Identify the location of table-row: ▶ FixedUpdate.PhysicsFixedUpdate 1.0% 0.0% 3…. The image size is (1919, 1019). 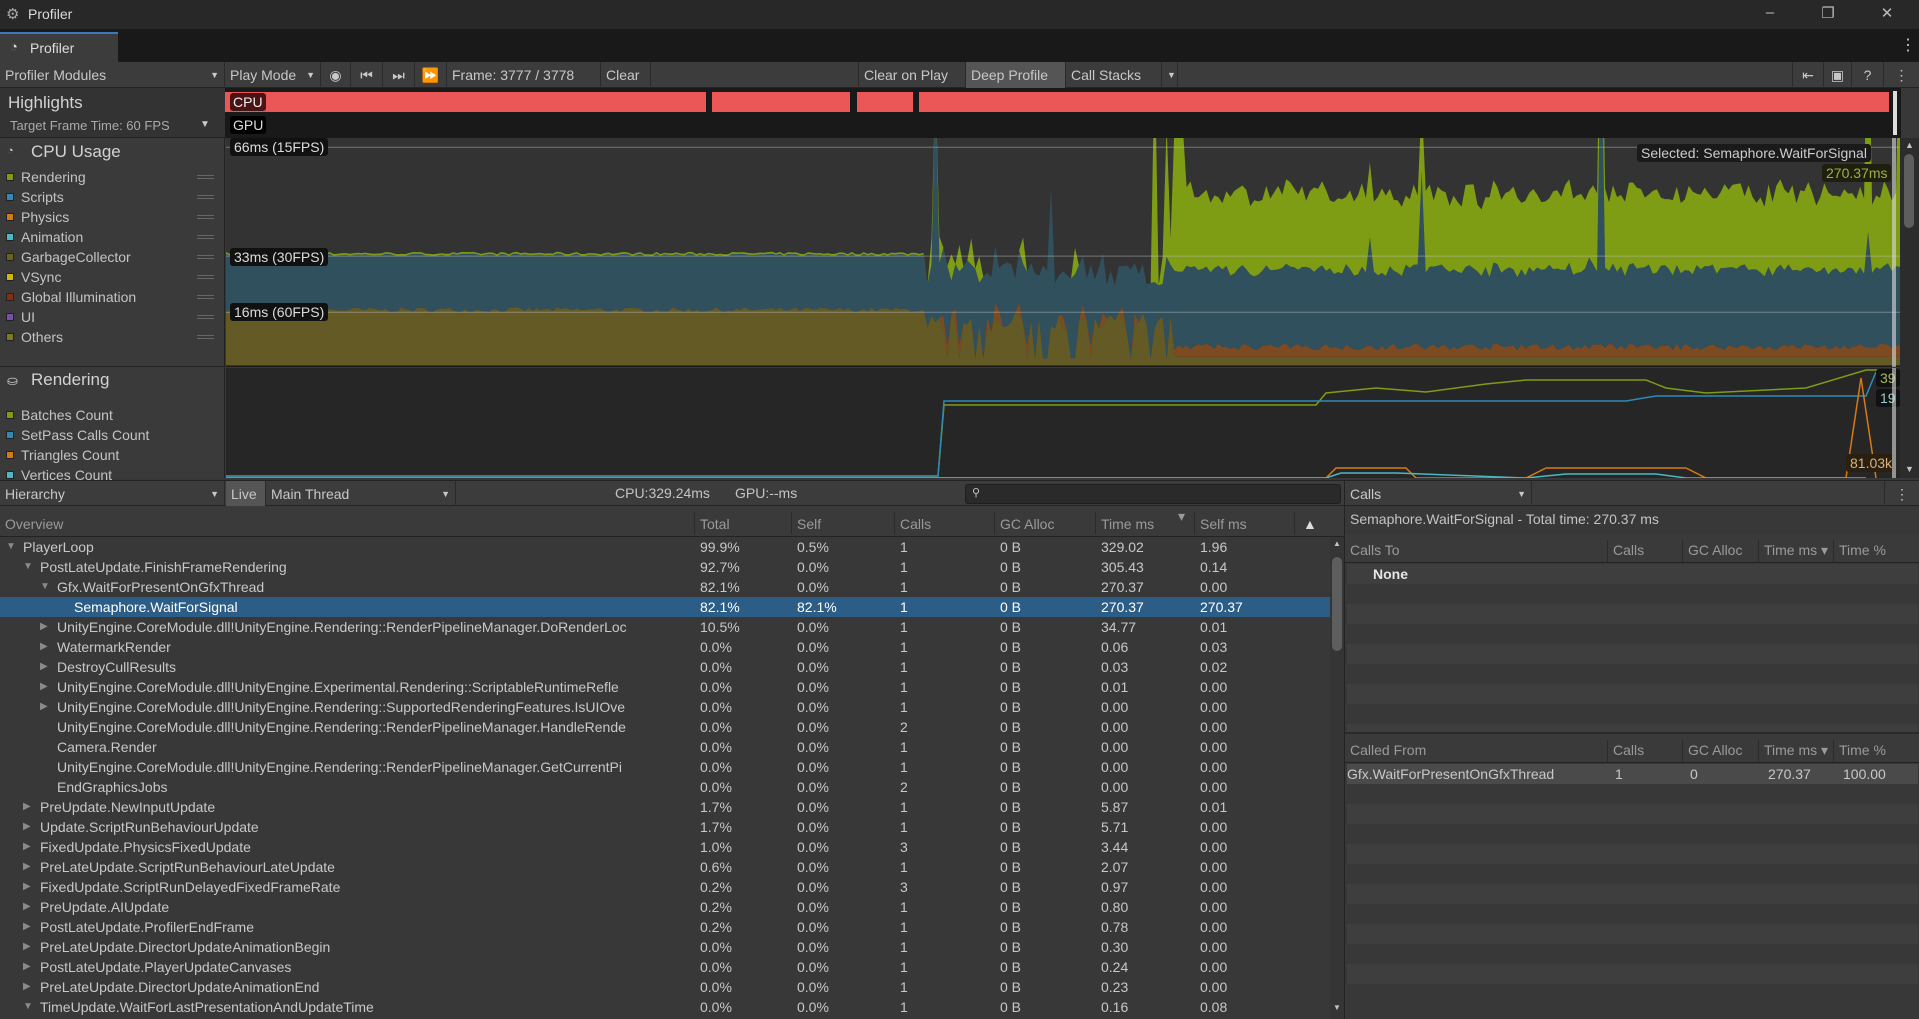
(665, 847).